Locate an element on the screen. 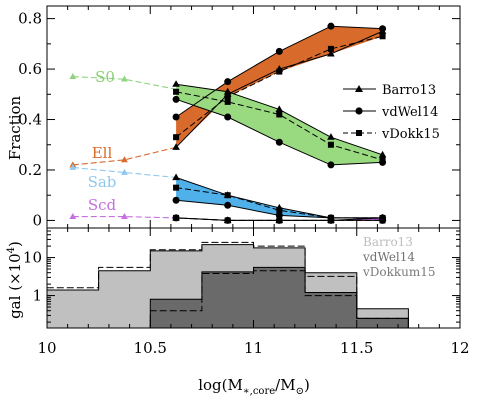  trend-scd is located at coordinates (124, 217).